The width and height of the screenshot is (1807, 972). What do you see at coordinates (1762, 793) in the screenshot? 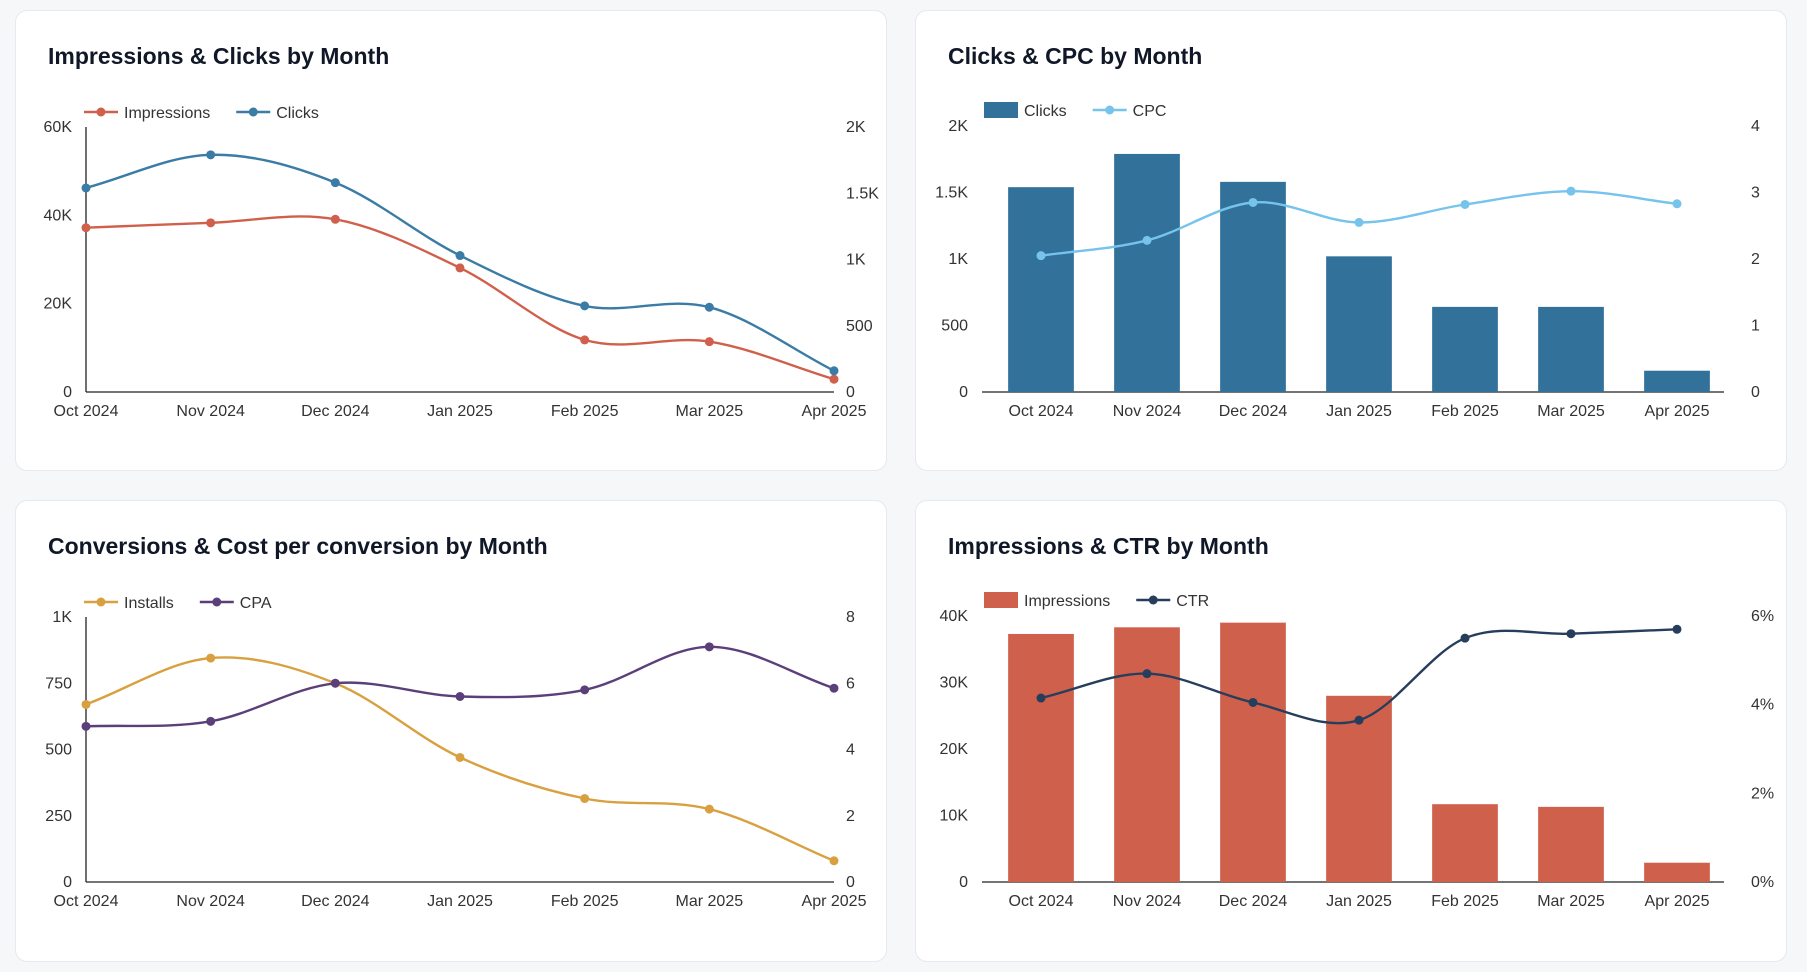
I see `y-right-tick-label: 2%` at bounding box center [1762, 793].